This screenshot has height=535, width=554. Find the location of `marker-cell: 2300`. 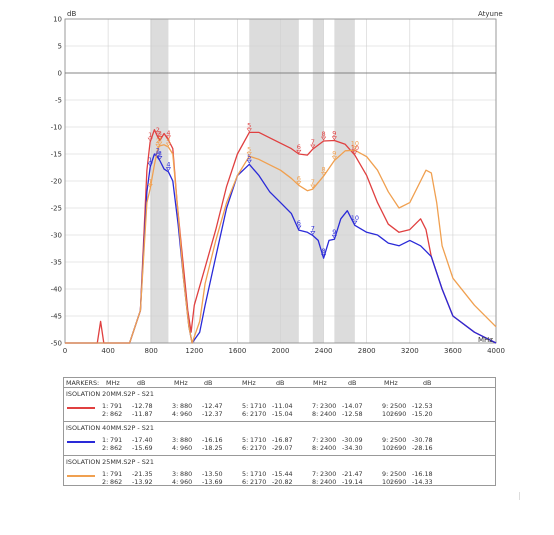

marker-cell: 2300 is located at coordinates (328, 406).